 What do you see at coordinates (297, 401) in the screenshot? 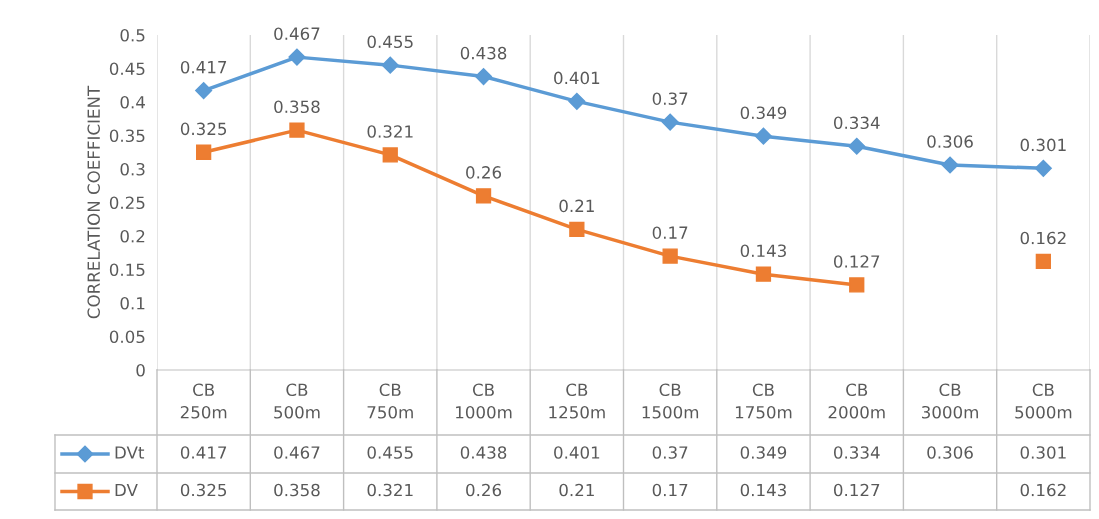
I see `x-tick-label: CB 500m` at bounding box center [297, 401].